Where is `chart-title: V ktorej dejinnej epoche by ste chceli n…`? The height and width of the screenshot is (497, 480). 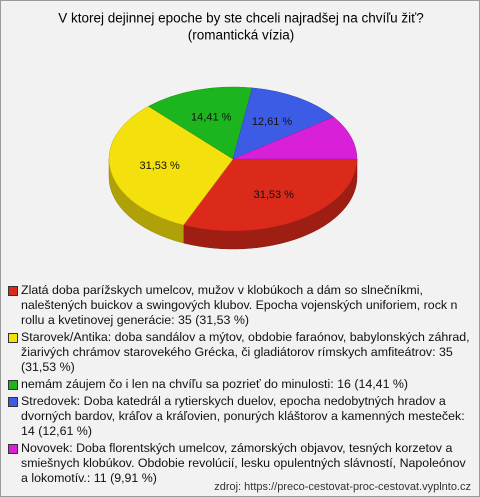 chart-title: V ktorej dejinnej epoche by ste chceli n… is located at coordinates (240, 18).